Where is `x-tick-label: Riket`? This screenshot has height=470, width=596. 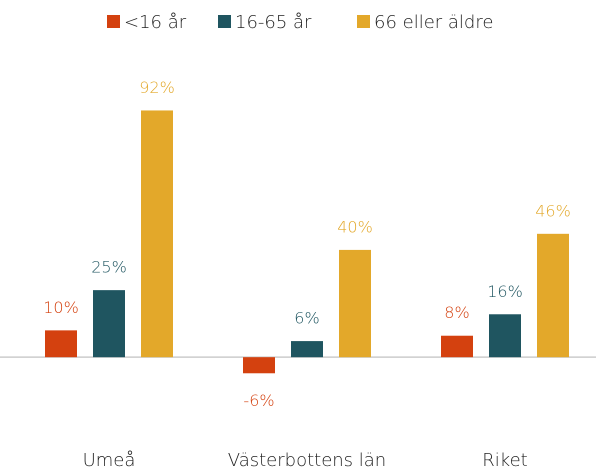 x-tick-label: Riket is located at coordinates (504, 460).